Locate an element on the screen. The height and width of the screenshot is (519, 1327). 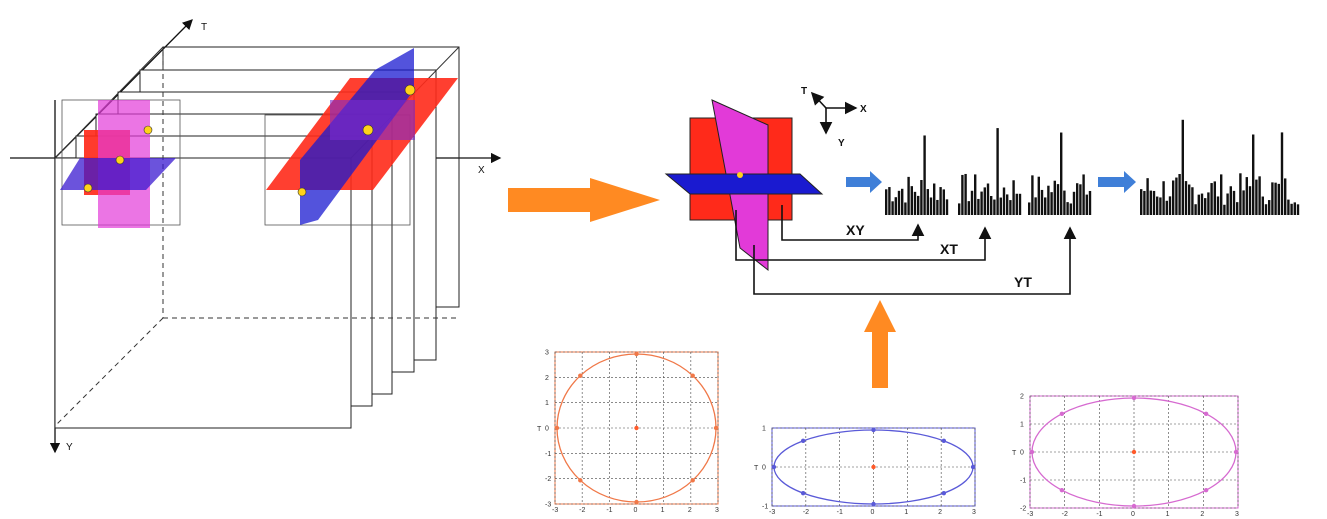
y-tick-label: 3 is located at coordinates (547, 353).